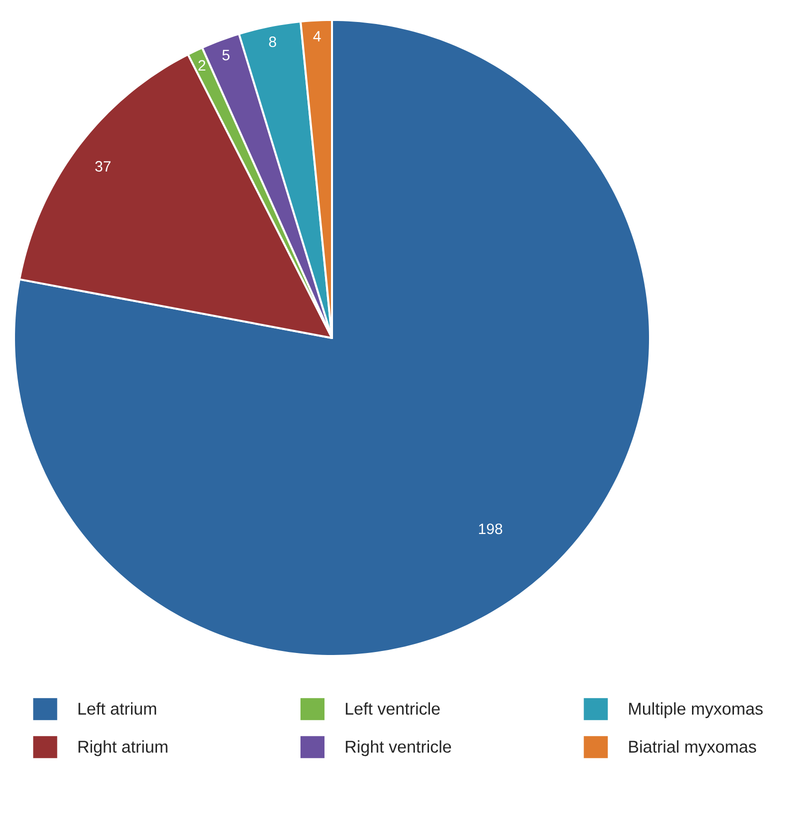  Describe the element at coordinates (696, 710) in the screenshot. I see `legend-label: Multiple myxomas` at that location.